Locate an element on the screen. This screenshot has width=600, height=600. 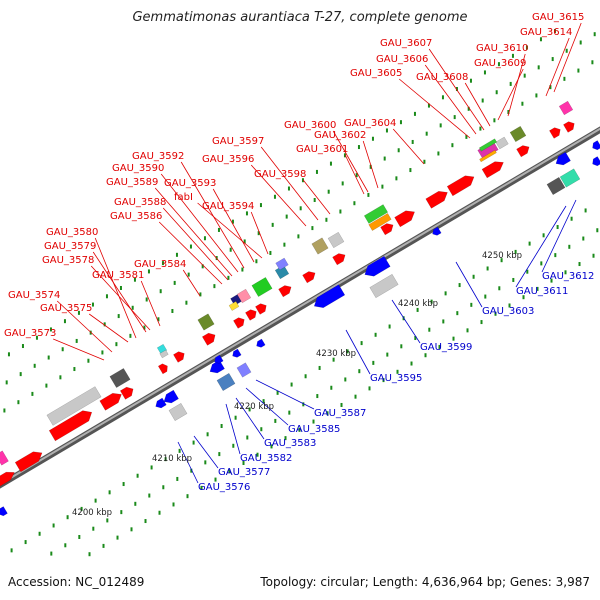
gene-label: GAU_3608 is located at coordinates (442, 77).